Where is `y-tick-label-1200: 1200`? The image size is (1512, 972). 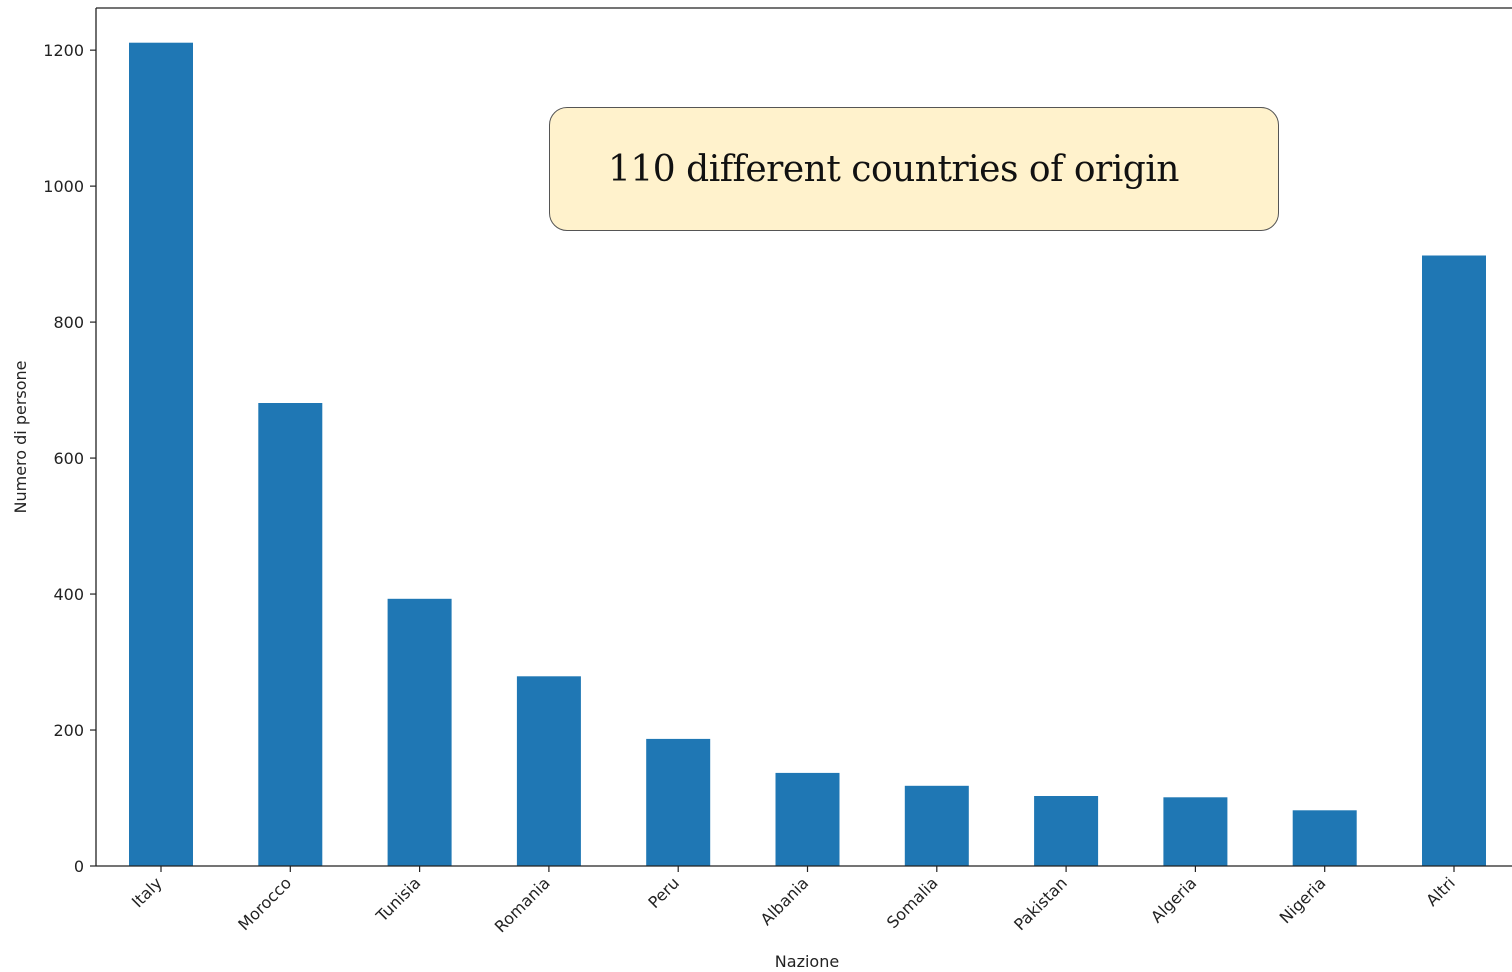
y-tick-label-1200: 1200 is located at coordinates (63, 50).